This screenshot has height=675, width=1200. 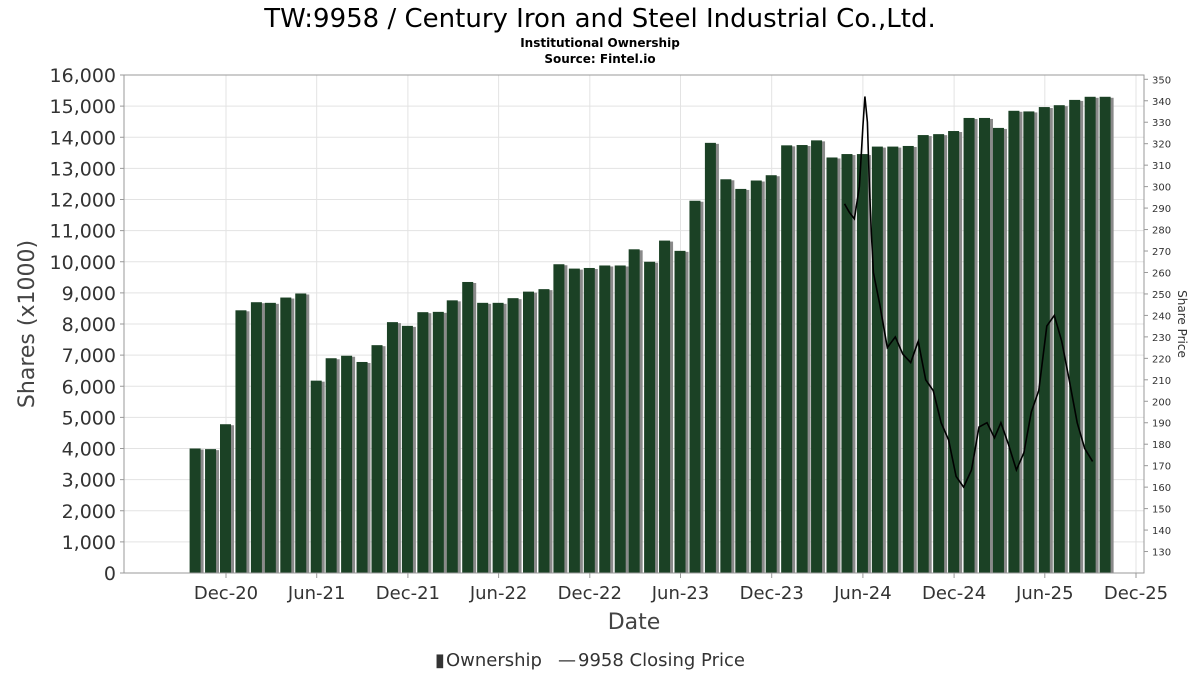 I want to click on y-tick-label: 6,000, so click(x=89, y=387).